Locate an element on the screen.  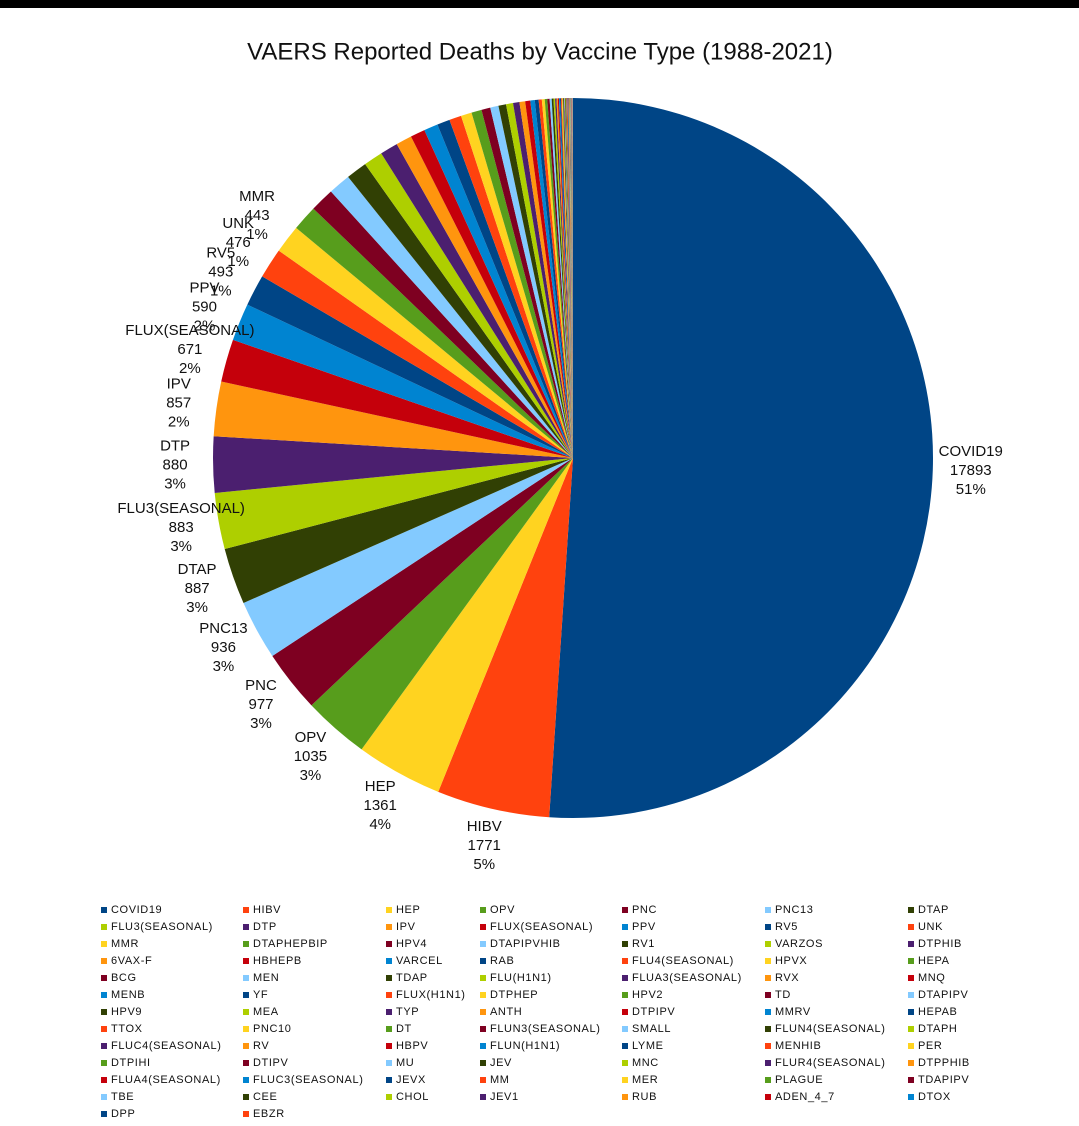
legend-label: FLUX(SEASONAL) is located at coordinates (541, 927).